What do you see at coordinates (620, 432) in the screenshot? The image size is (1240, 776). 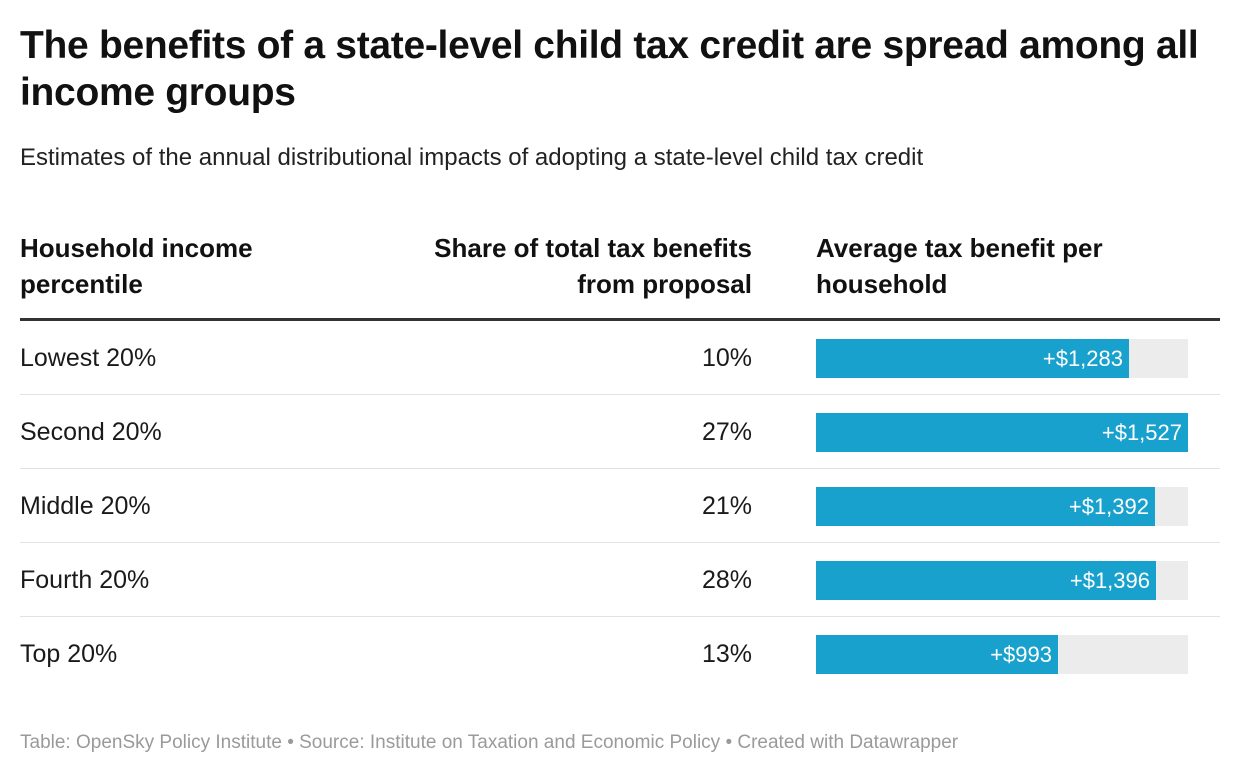 I see `table-row: Second 20% 27% +$1,527` at bounding box center [620, 432].